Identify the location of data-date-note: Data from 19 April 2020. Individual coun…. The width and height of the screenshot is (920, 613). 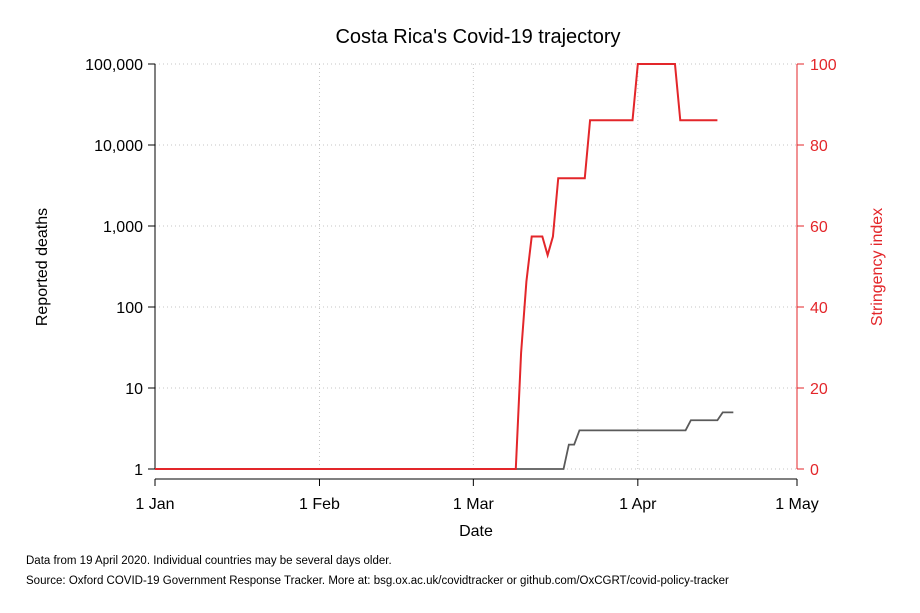
(209, 561).